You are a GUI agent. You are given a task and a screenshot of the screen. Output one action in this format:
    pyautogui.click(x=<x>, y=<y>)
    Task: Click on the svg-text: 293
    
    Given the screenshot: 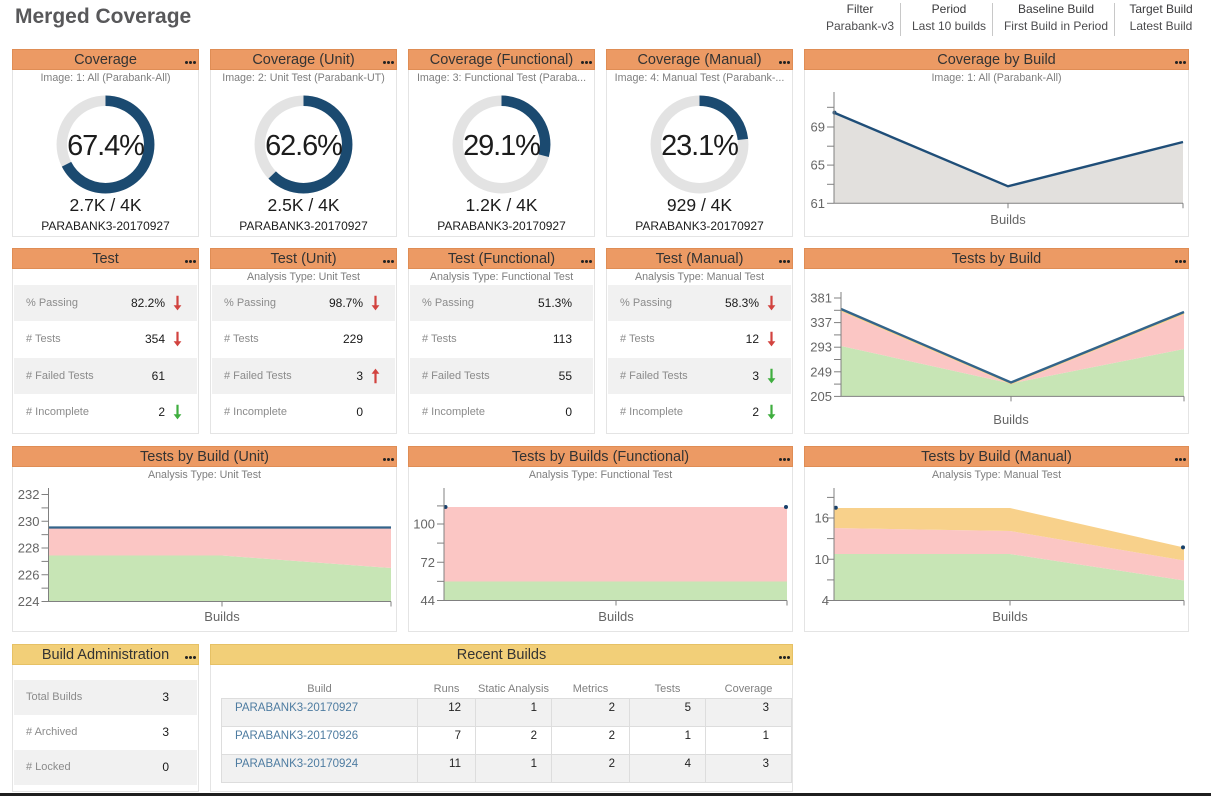 What is the action you would take?
    pyautogui.click(x=821, y=347)
    